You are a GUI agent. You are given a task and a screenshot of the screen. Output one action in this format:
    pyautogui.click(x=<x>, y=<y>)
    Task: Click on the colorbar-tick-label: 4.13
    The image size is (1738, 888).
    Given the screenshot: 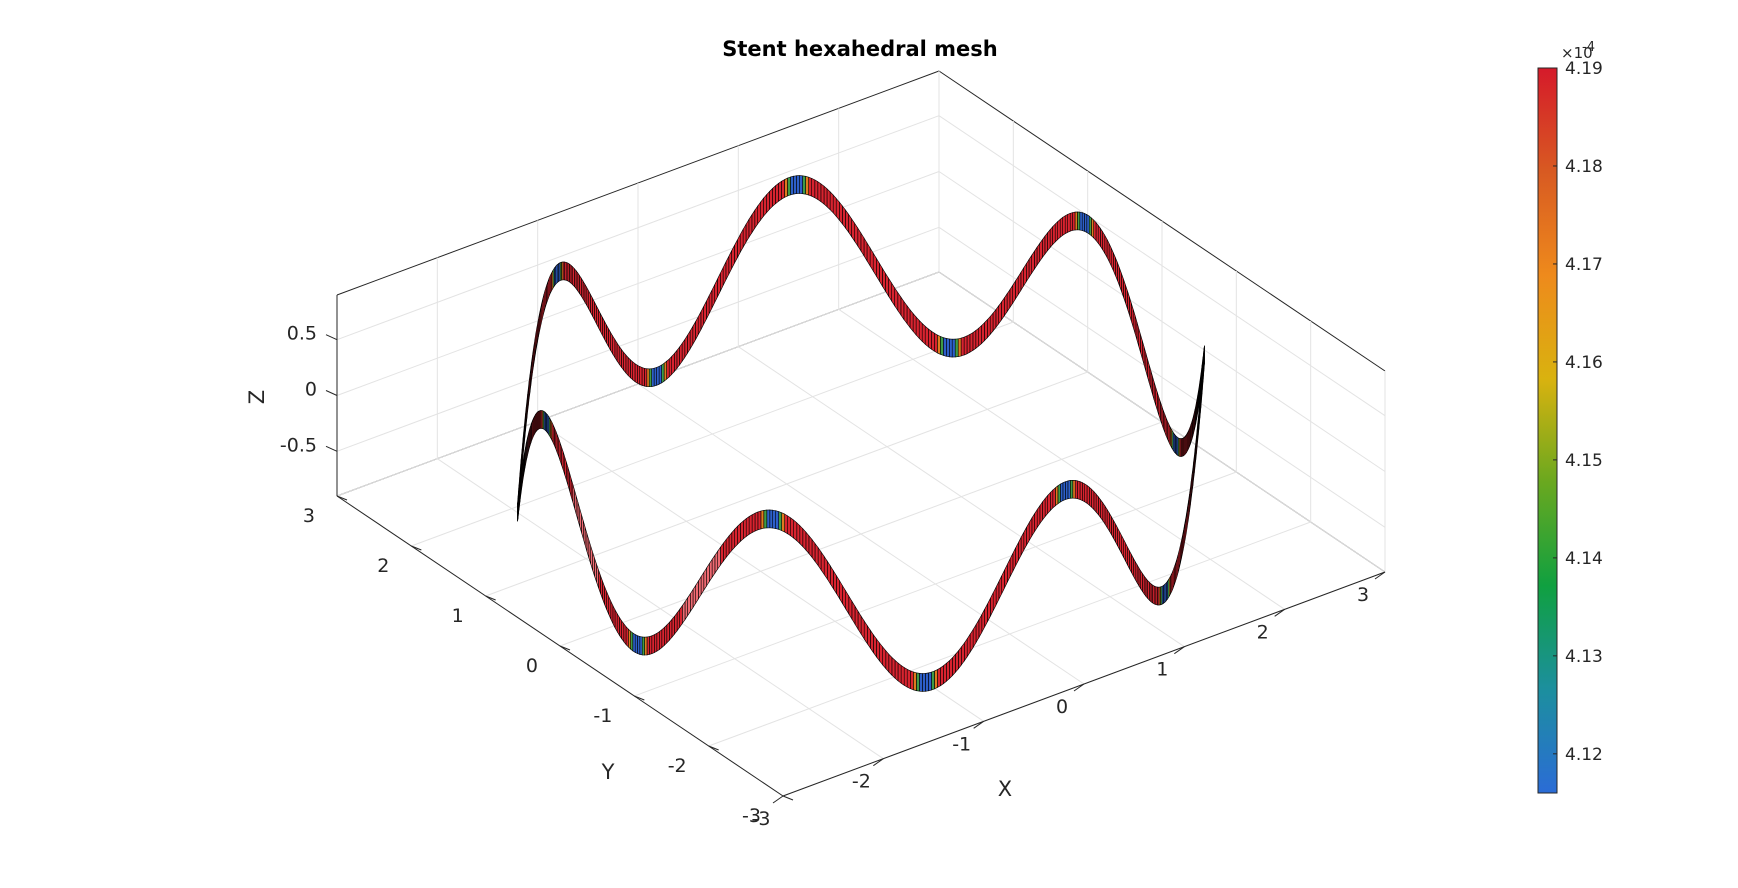 What is the action you would take?
    pyautogui.click(x=1584, y=657)
    